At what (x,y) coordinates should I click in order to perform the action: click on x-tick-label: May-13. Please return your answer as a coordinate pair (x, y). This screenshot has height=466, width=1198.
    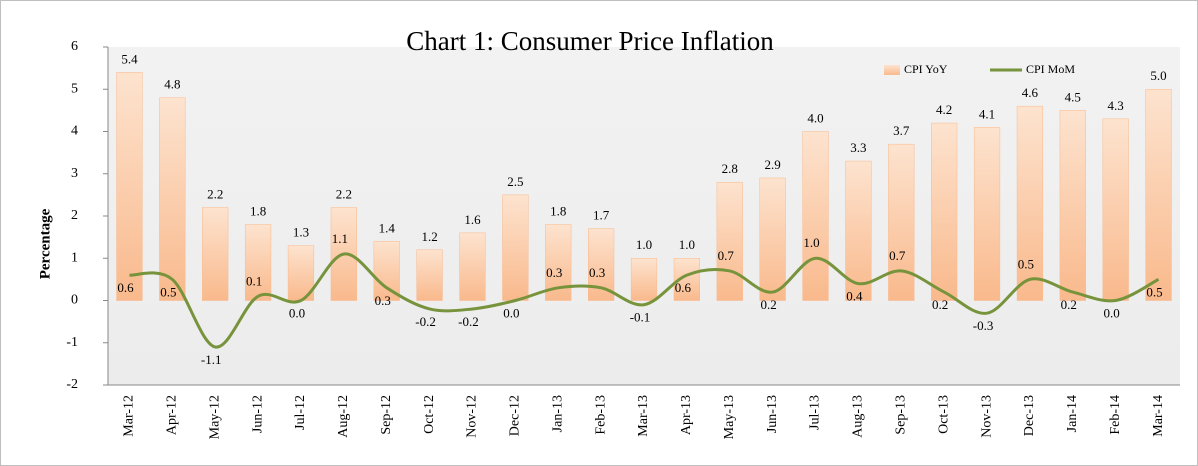
    Looking at the image, I should click on (729, 417).